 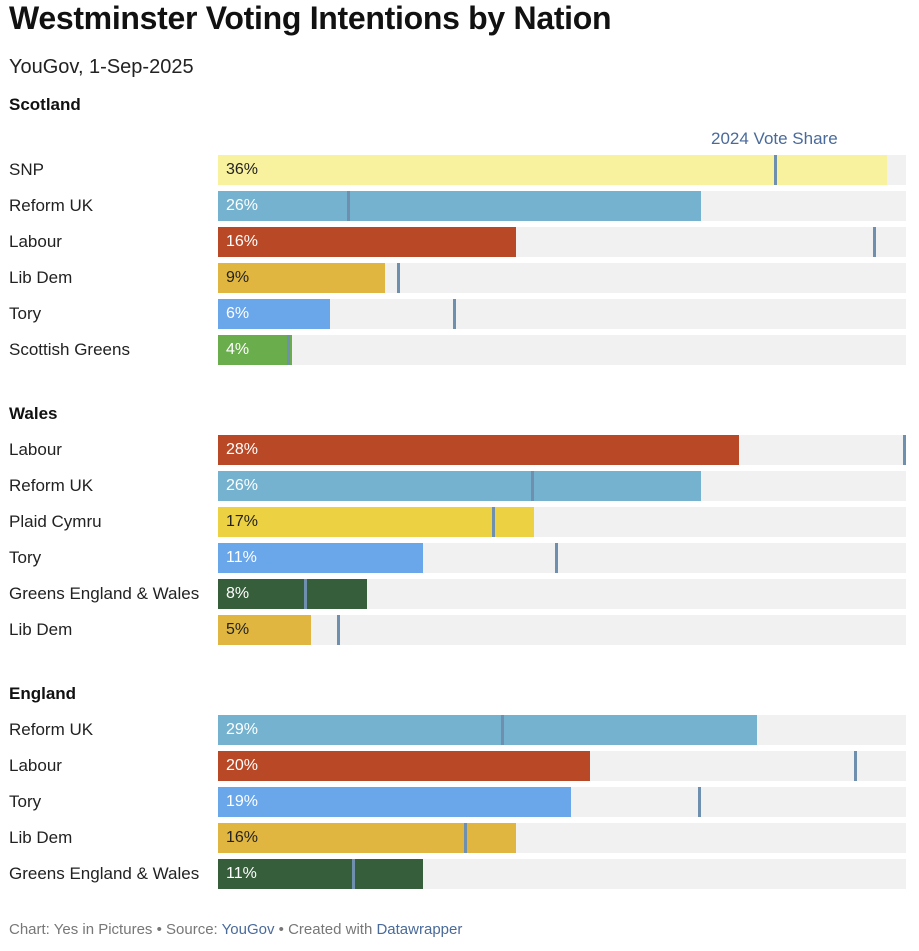 What do you see at coordinates (33, 413) in the screenshot?
I see `section-title-wales: Wales` at bounding box center [33, 413].